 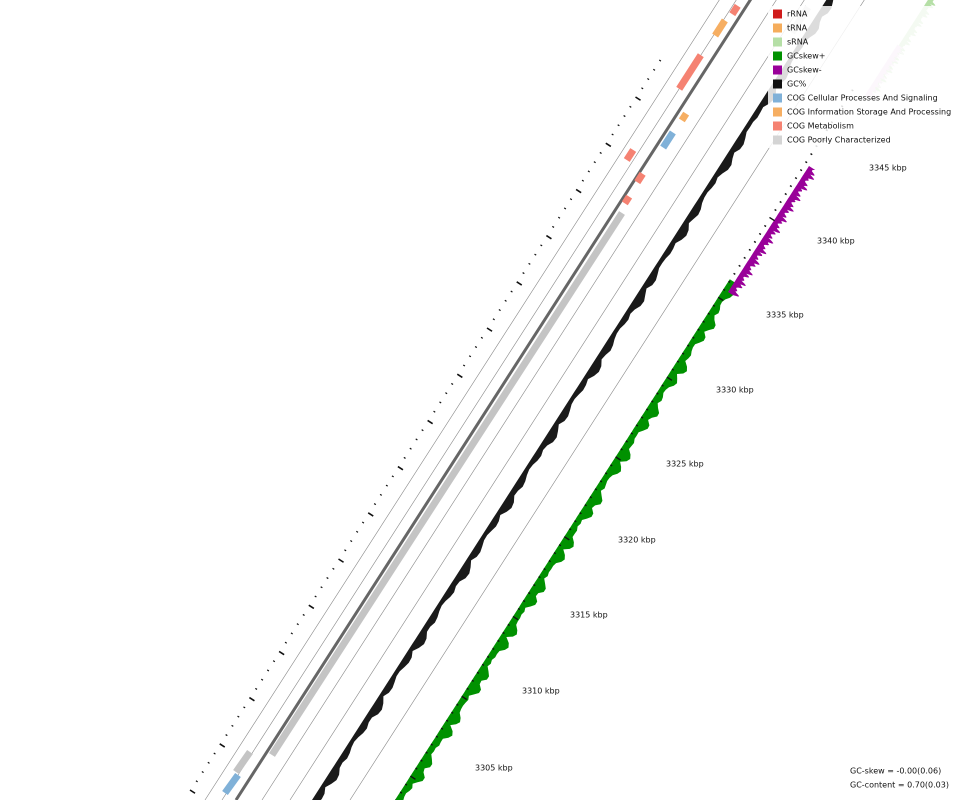 What do you see at coordinates (785, 315) in the screenshot?
I see `tick-label: 3335 kbp` at bounding box center [785, 315].